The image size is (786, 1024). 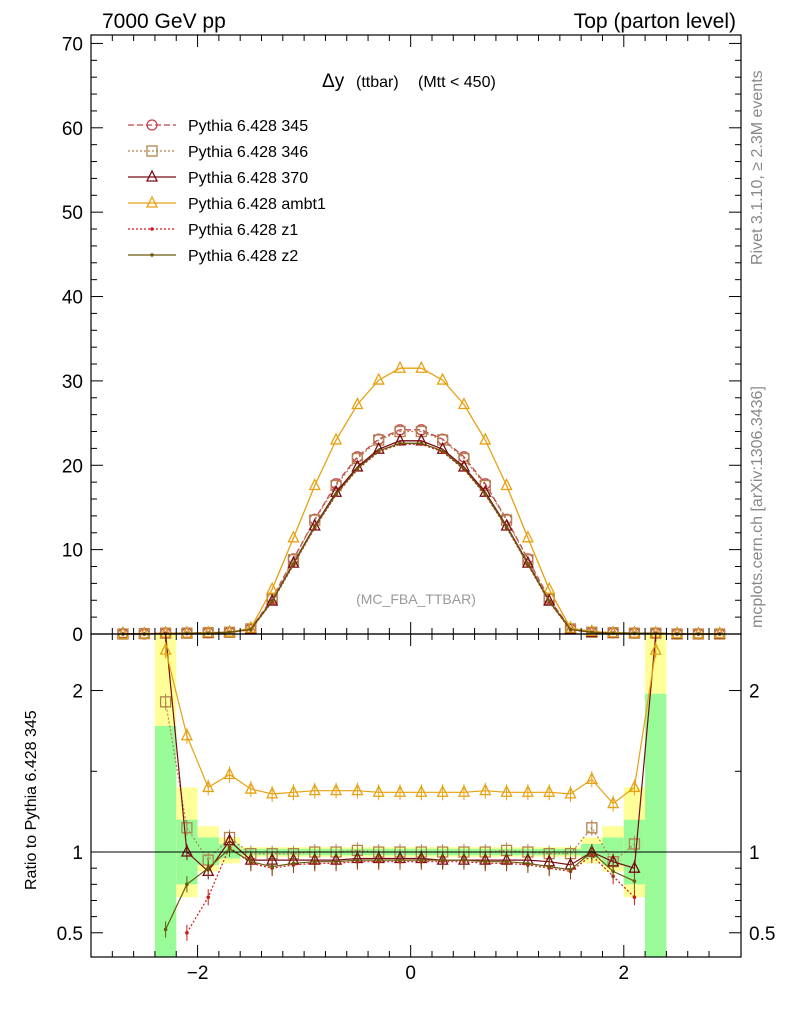 I want to click on ratio-ytick-label-right: 0.5, so click(x=762, y=934).